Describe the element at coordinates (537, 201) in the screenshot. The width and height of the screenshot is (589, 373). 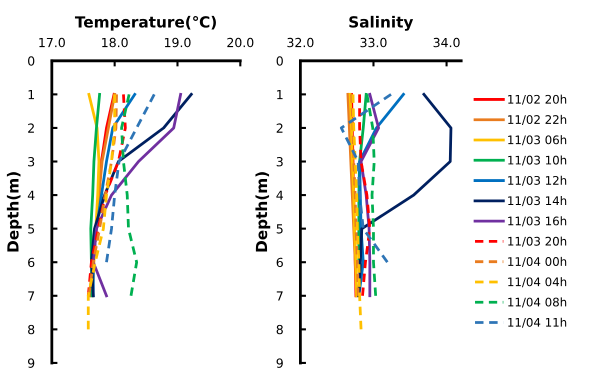
I see `legend-label: 11/03 14h` at that location.